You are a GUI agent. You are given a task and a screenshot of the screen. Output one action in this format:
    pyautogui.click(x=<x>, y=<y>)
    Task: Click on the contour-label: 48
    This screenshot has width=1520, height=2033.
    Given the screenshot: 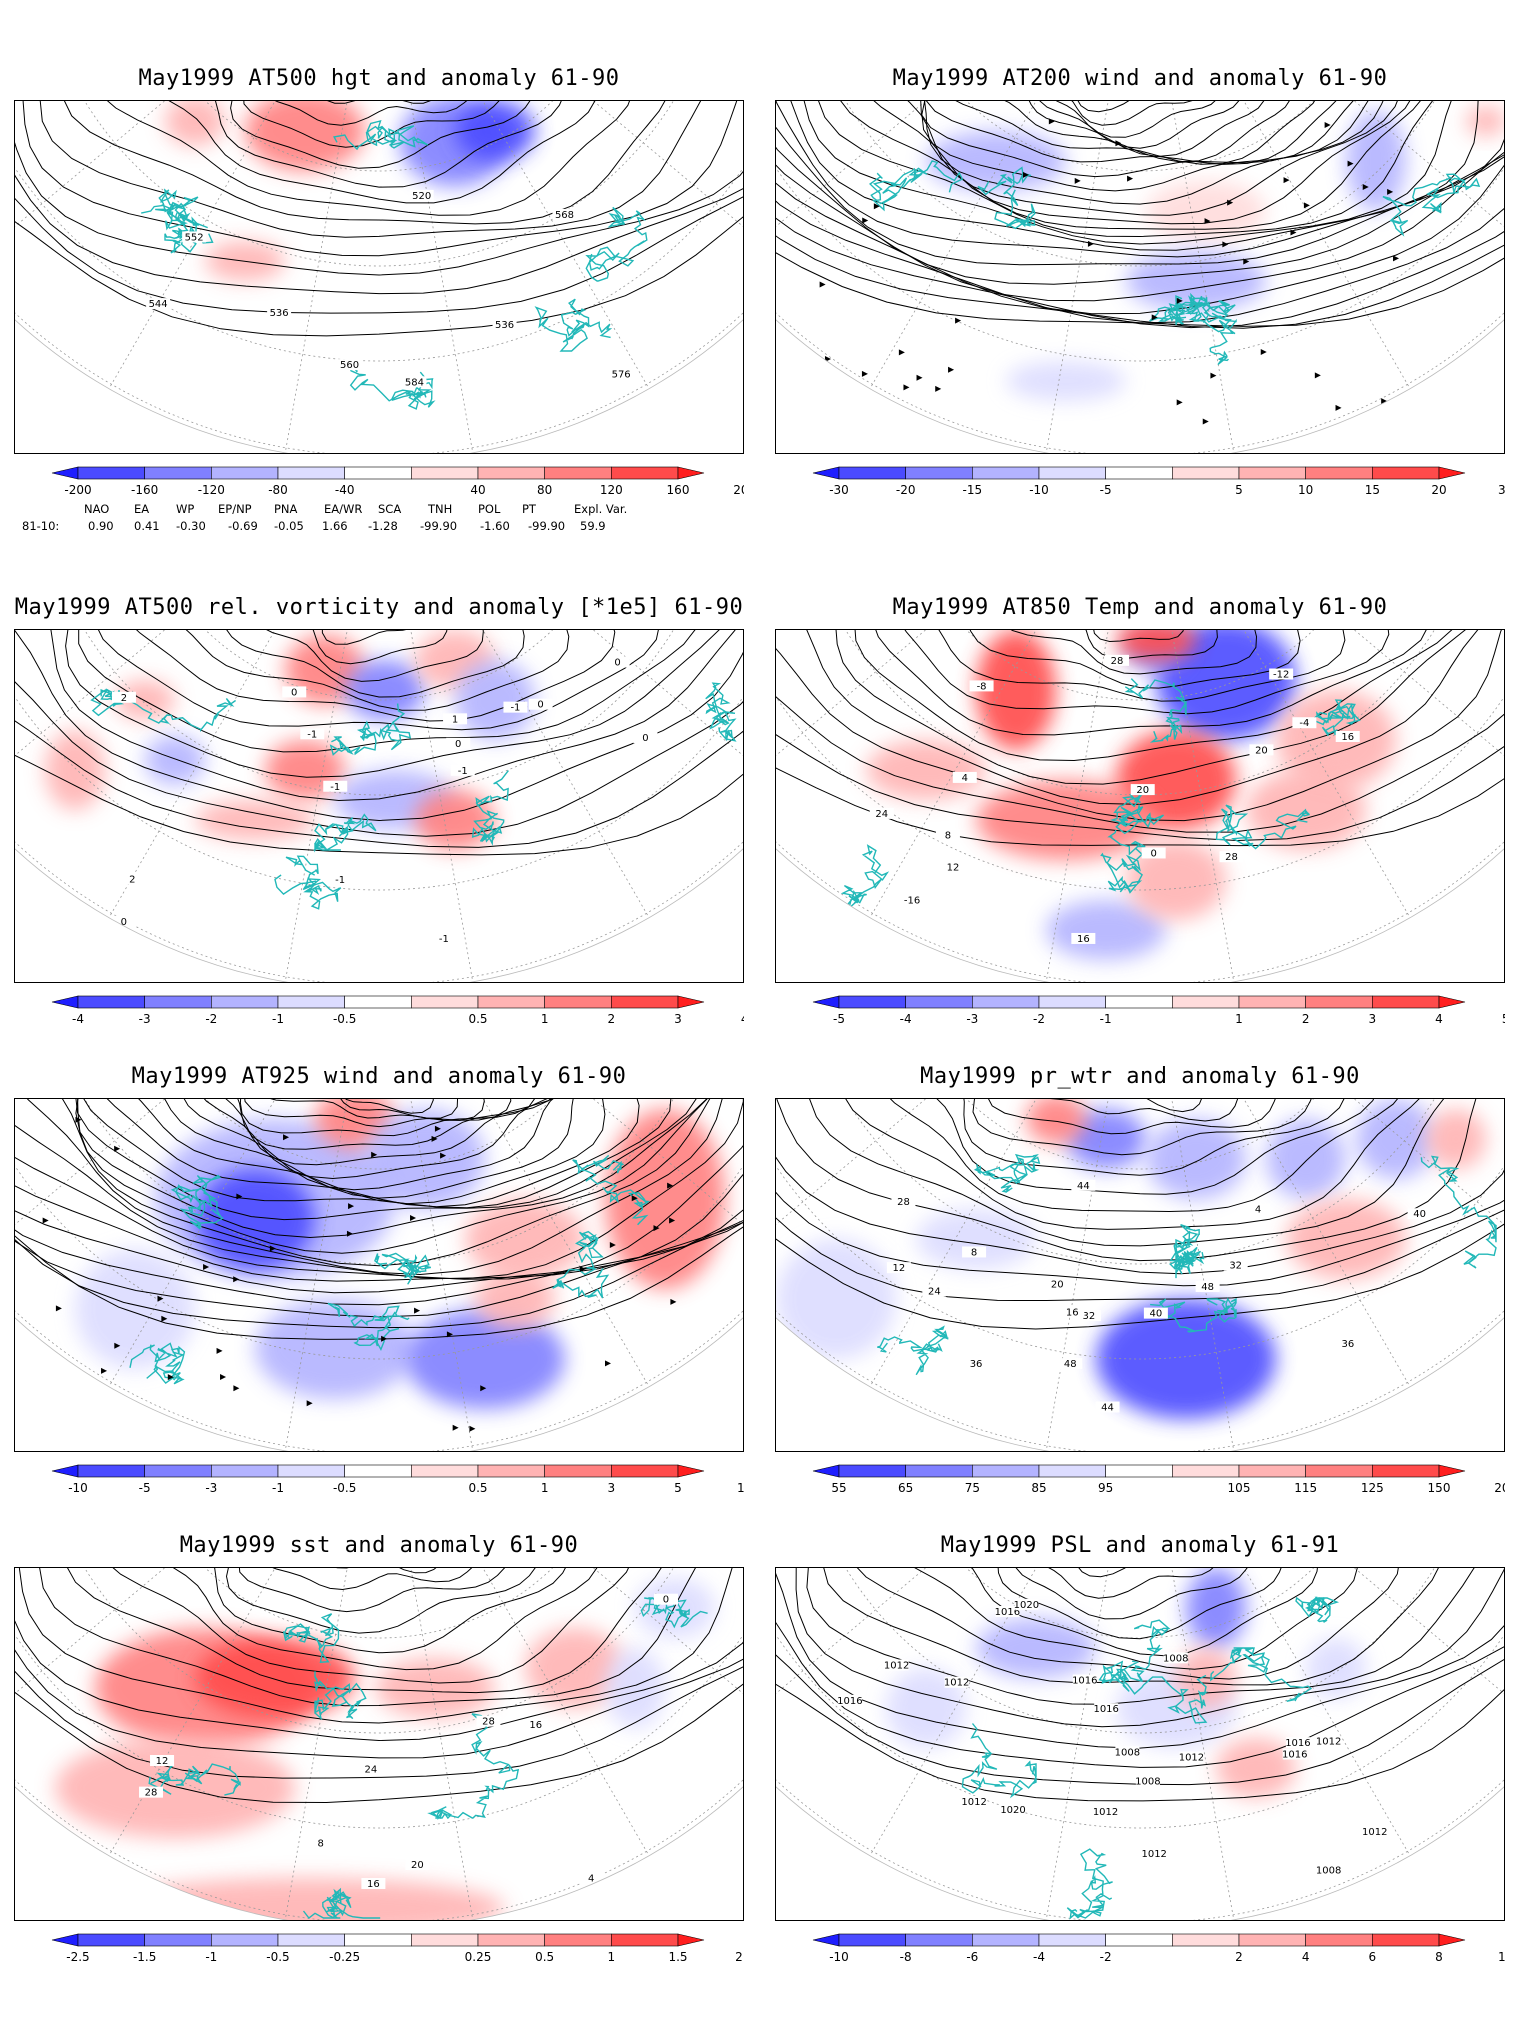 What is the action you would take?
    pyautogui.click(x=1070, y=1364)
    